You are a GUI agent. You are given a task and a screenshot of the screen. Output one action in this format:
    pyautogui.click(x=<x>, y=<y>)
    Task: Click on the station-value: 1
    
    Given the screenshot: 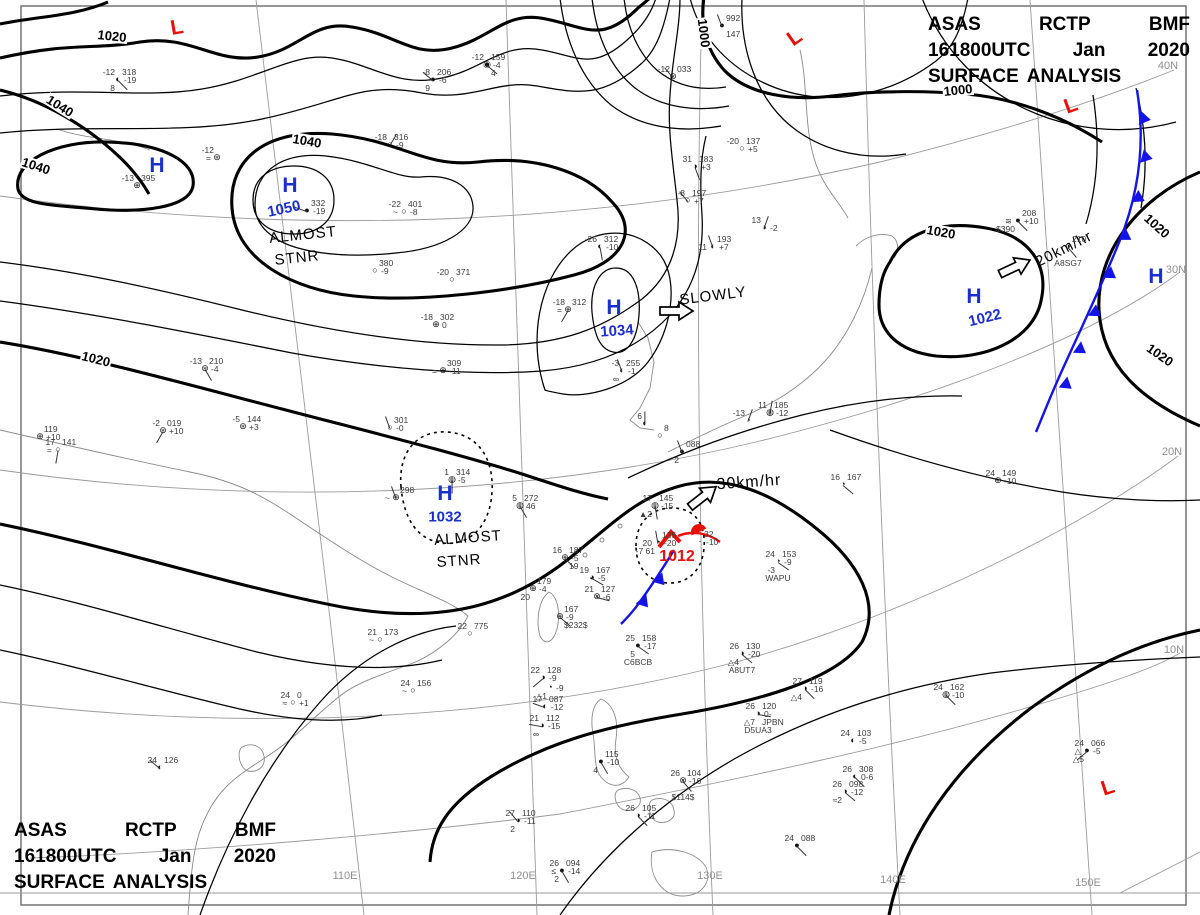 What is the action you would take?
    pyautogui.click(x=446, y=472)
    